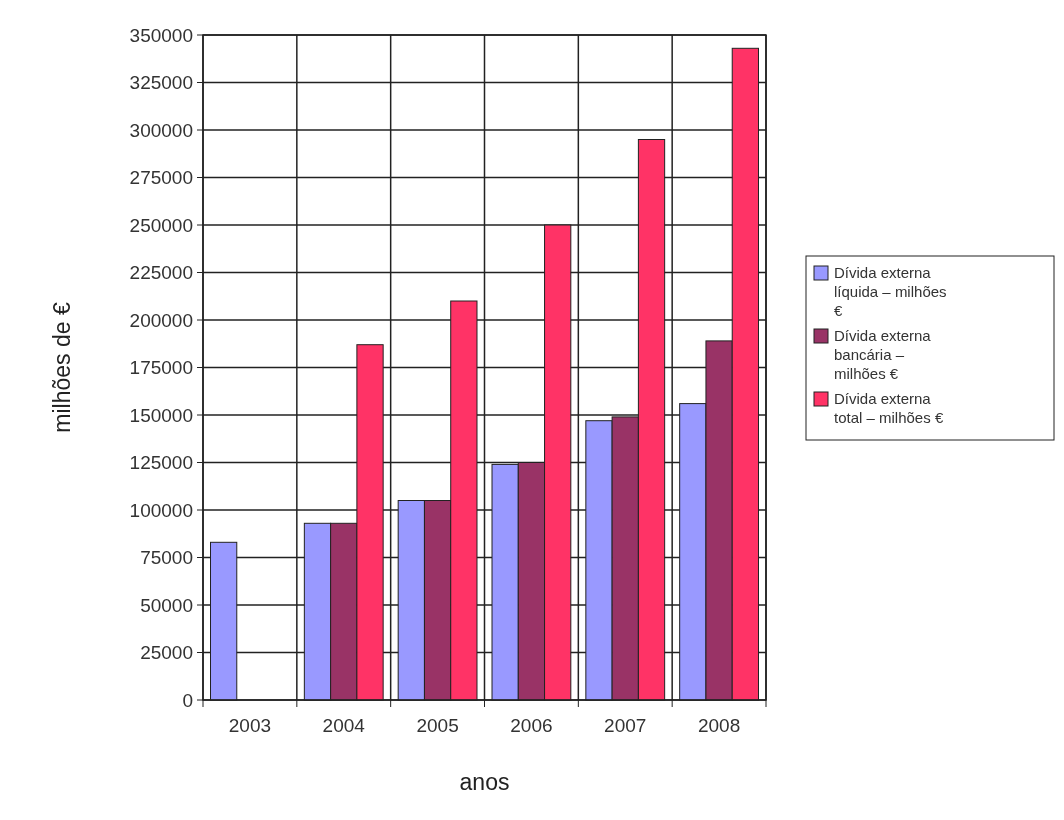  What do you see at coordinates (161, 320) in the screenshot?
I see `y-tick-label: 200000` at bounding box center [161, 320].